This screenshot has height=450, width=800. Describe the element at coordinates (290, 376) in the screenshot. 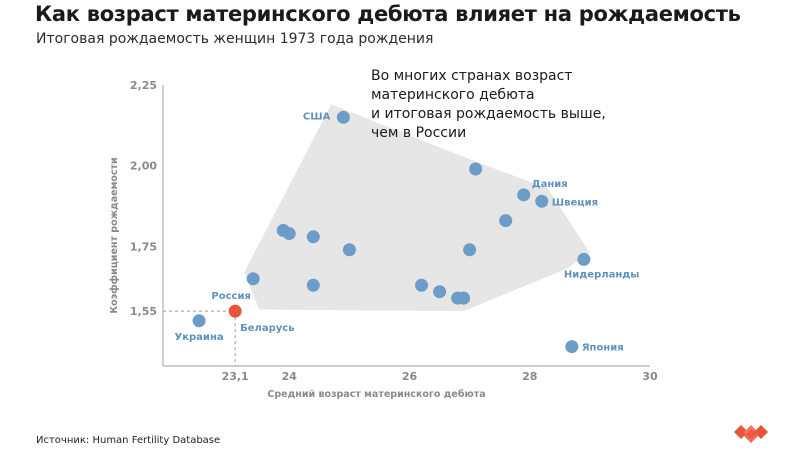

I see `x-tick-label: 24` at that location.